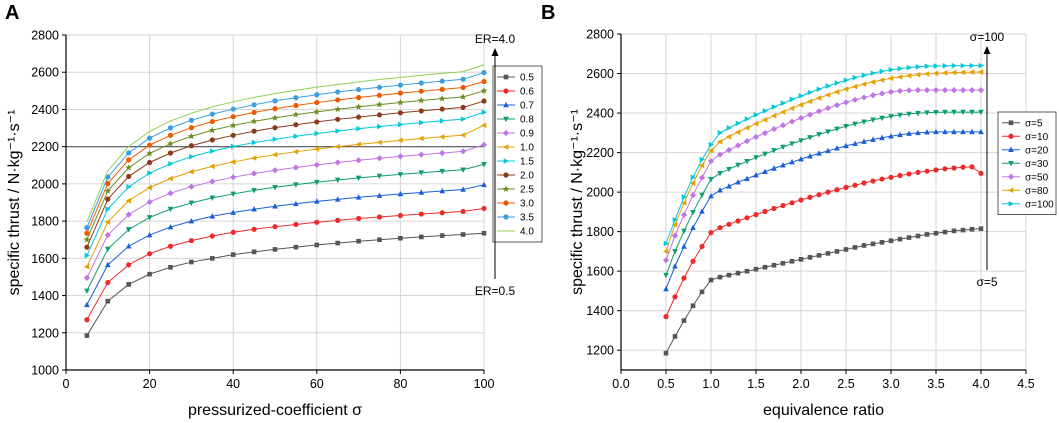  I want to click on legend-label: 3.0, so click(527, 204).